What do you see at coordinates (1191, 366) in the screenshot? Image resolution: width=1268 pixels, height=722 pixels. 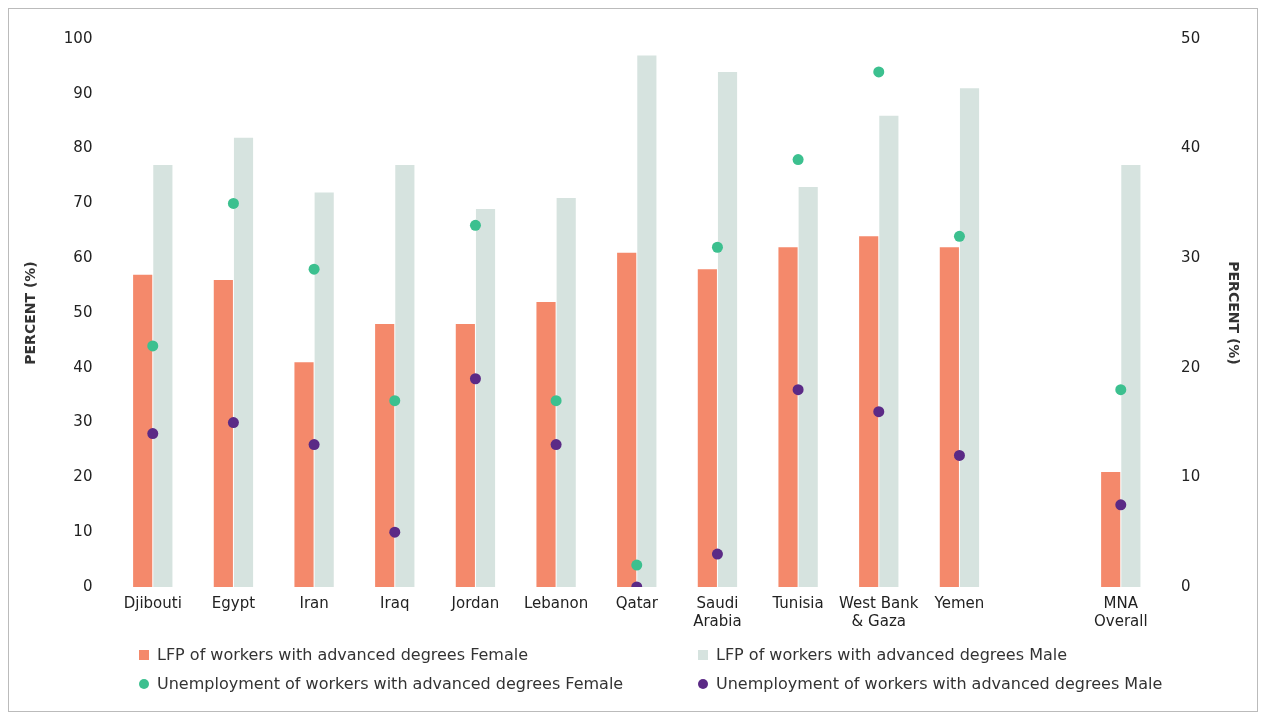 I see `y2-tick-label: 20` at bounding box center [1191, 366].